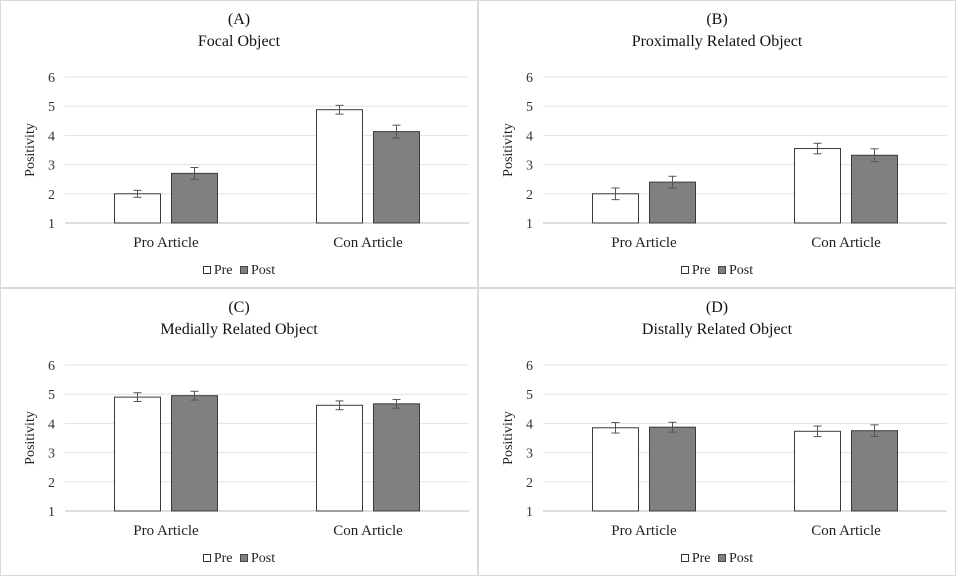 The height and width of the screenshot is (577, 956). I want to click on chart-plot-d: 1 2 3 4 5 6 Positivity Pro Article Con Article, so click(724, 449).